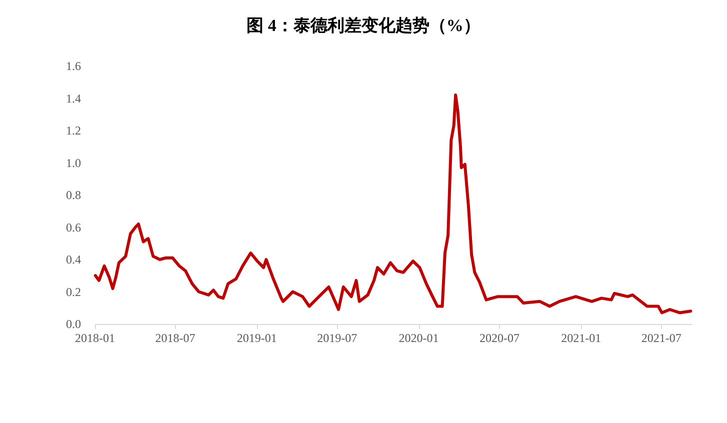 Image resolution: width=727 pixels, height=423 pixels. What do you see at coordinates (73, 227) in the screenshot?
I see `y-tick-label: 0.6` at bounding box center [73, 227].